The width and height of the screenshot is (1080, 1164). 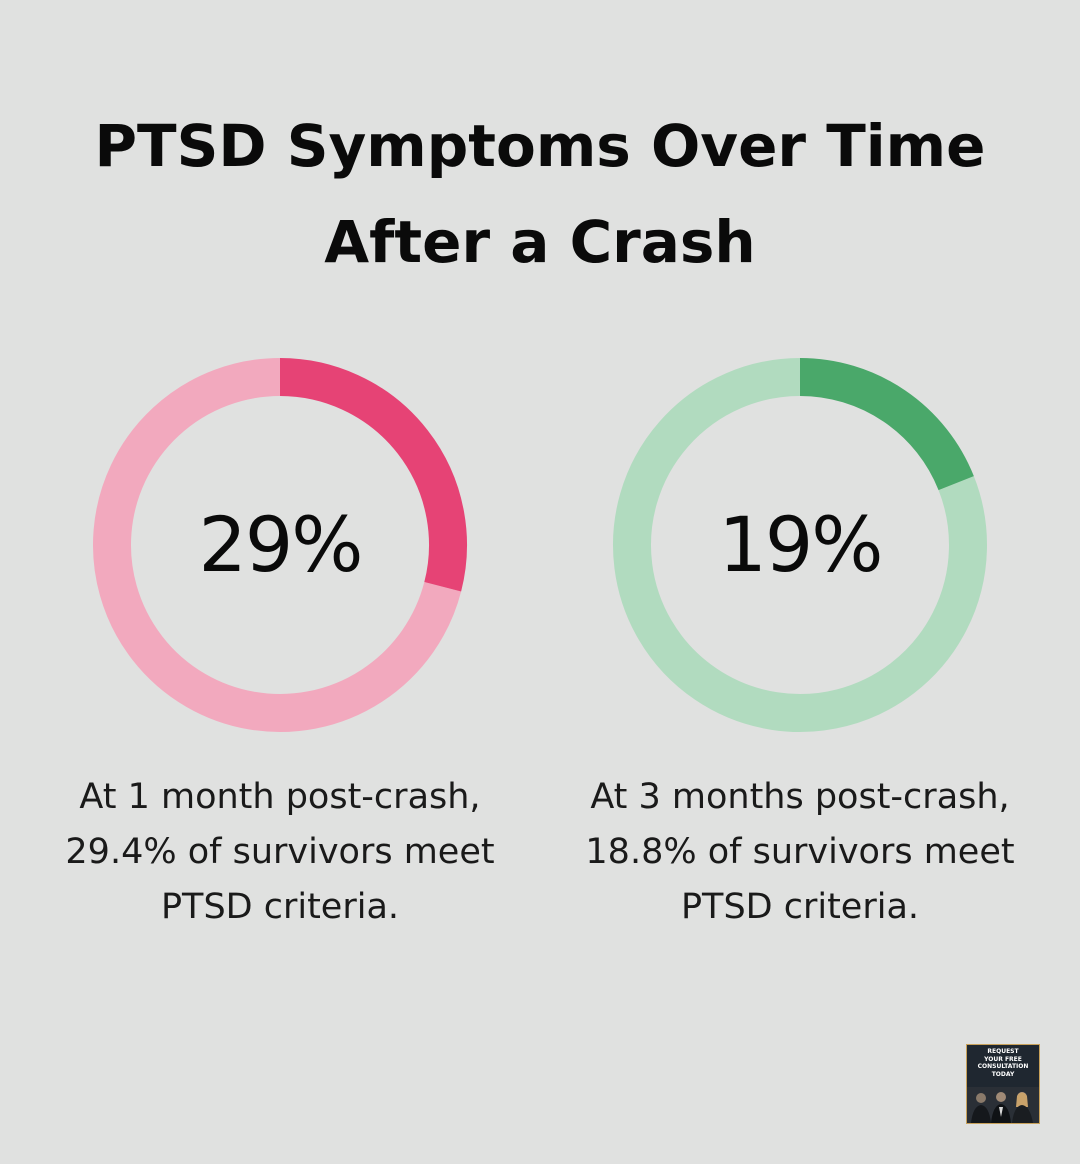 I want to click on donut-chart-2-svg, so click(x=800, y=545).